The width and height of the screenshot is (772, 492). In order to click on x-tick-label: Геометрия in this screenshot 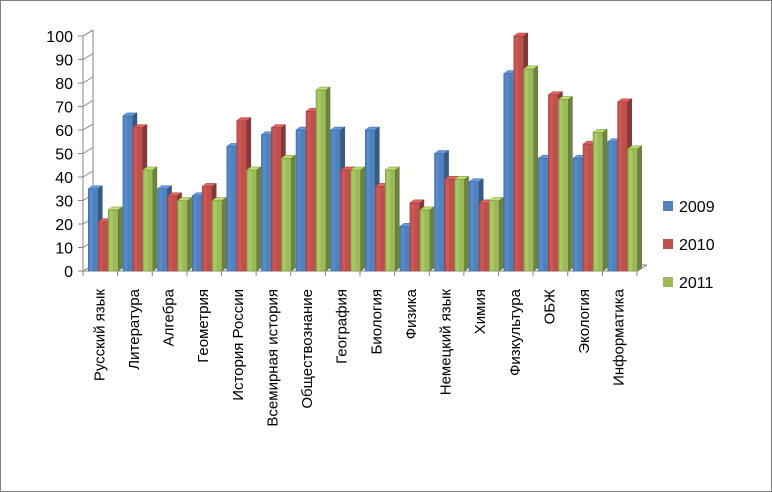, I will do `click(203, 326)`.